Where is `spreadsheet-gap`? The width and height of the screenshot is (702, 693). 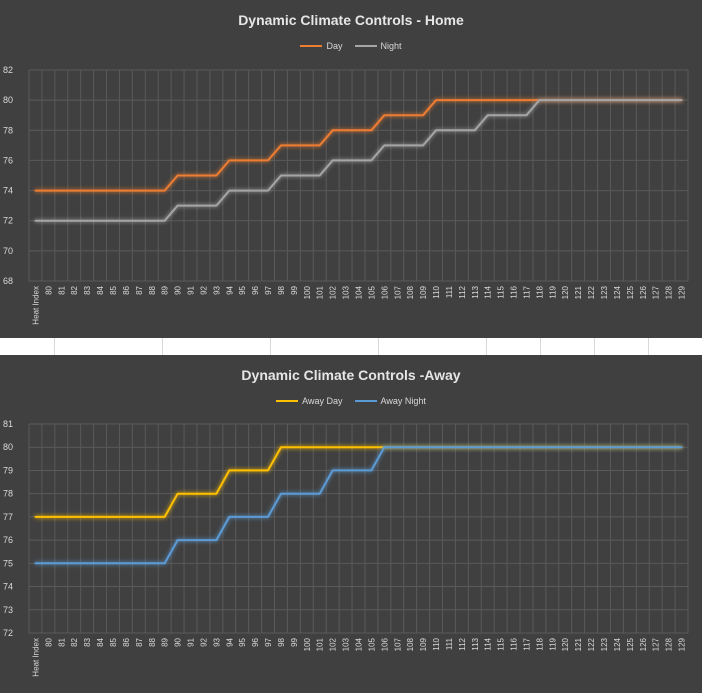
spreadsheet-gap is located at coordinates (351, 346).